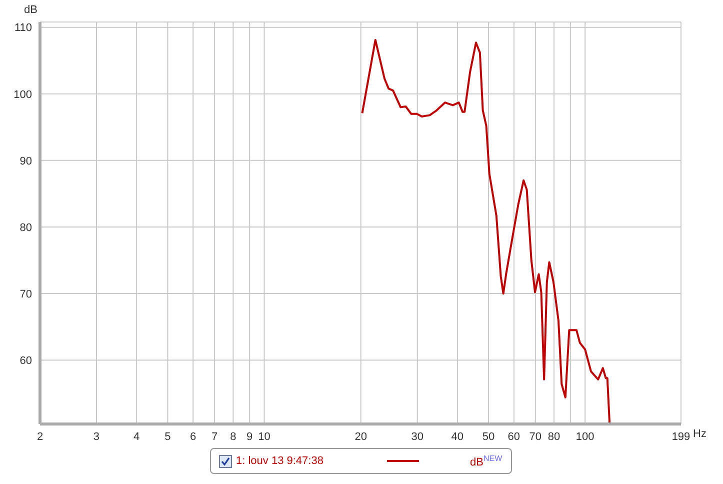  I want to click on x-tick-label: 7, so click(215, 436).